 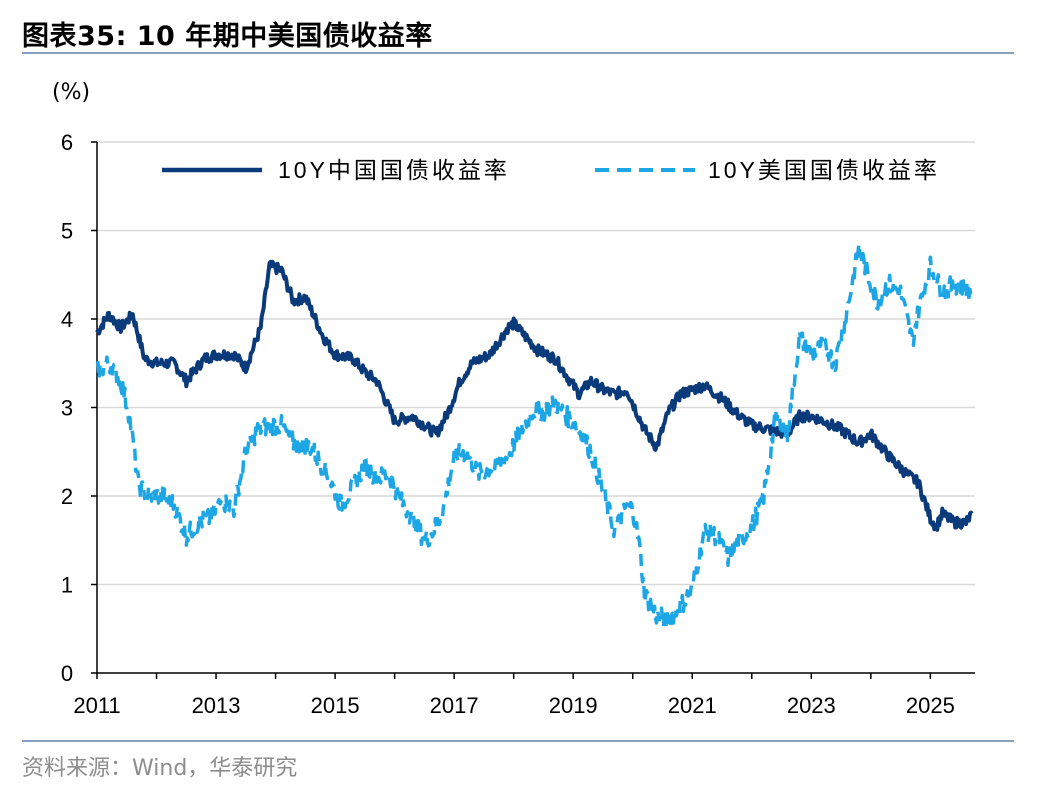 What do you see at coordinates (335, 705) in the screenshot?
I see `x-tick-label: 2015` at bounding box center [335, 705].